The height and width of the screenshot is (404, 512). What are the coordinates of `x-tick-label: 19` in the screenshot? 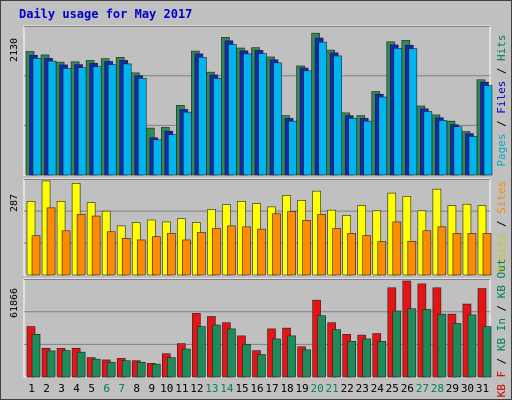 It's located at (301, 388).